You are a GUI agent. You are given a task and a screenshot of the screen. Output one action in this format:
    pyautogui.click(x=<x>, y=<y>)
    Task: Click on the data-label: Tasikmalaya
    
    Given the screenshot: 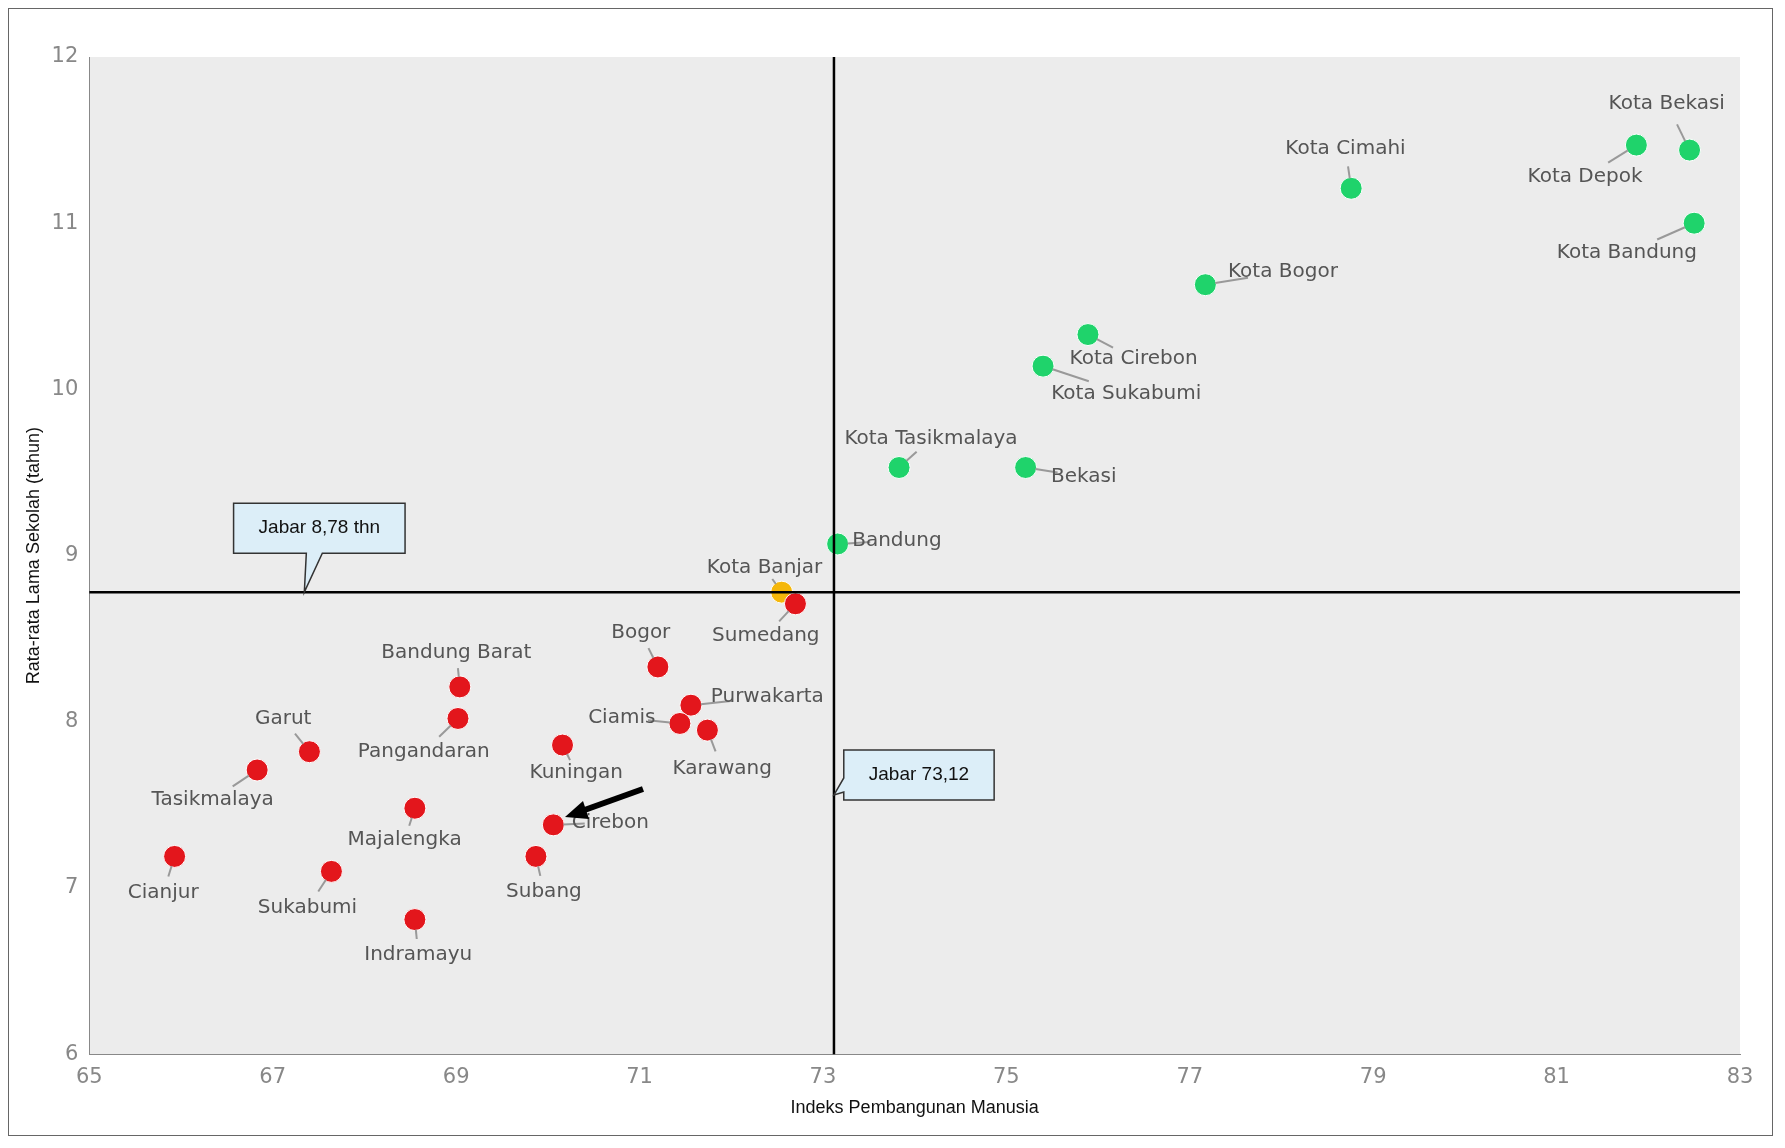 What is the action you would take?
    pyautogui.click(x=212, y=797)
    